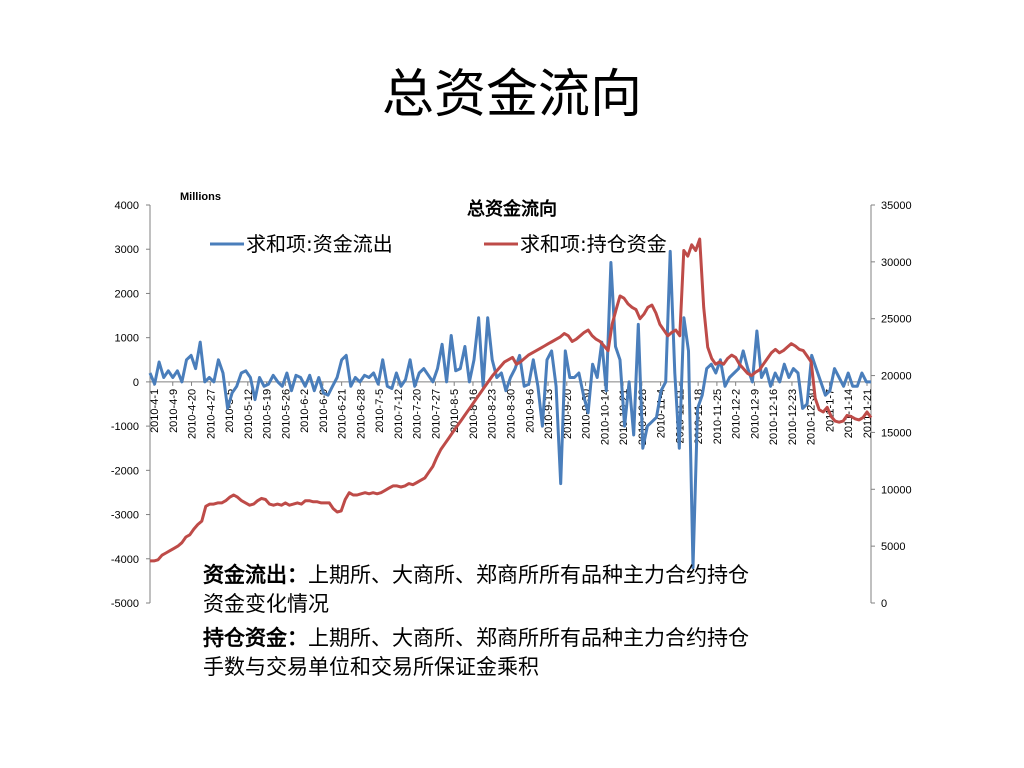  What do you see at coordinates (896, 490) in the screenshot?
I see `right-axis-tick-label: 10000` at bounding box center [896, 490].